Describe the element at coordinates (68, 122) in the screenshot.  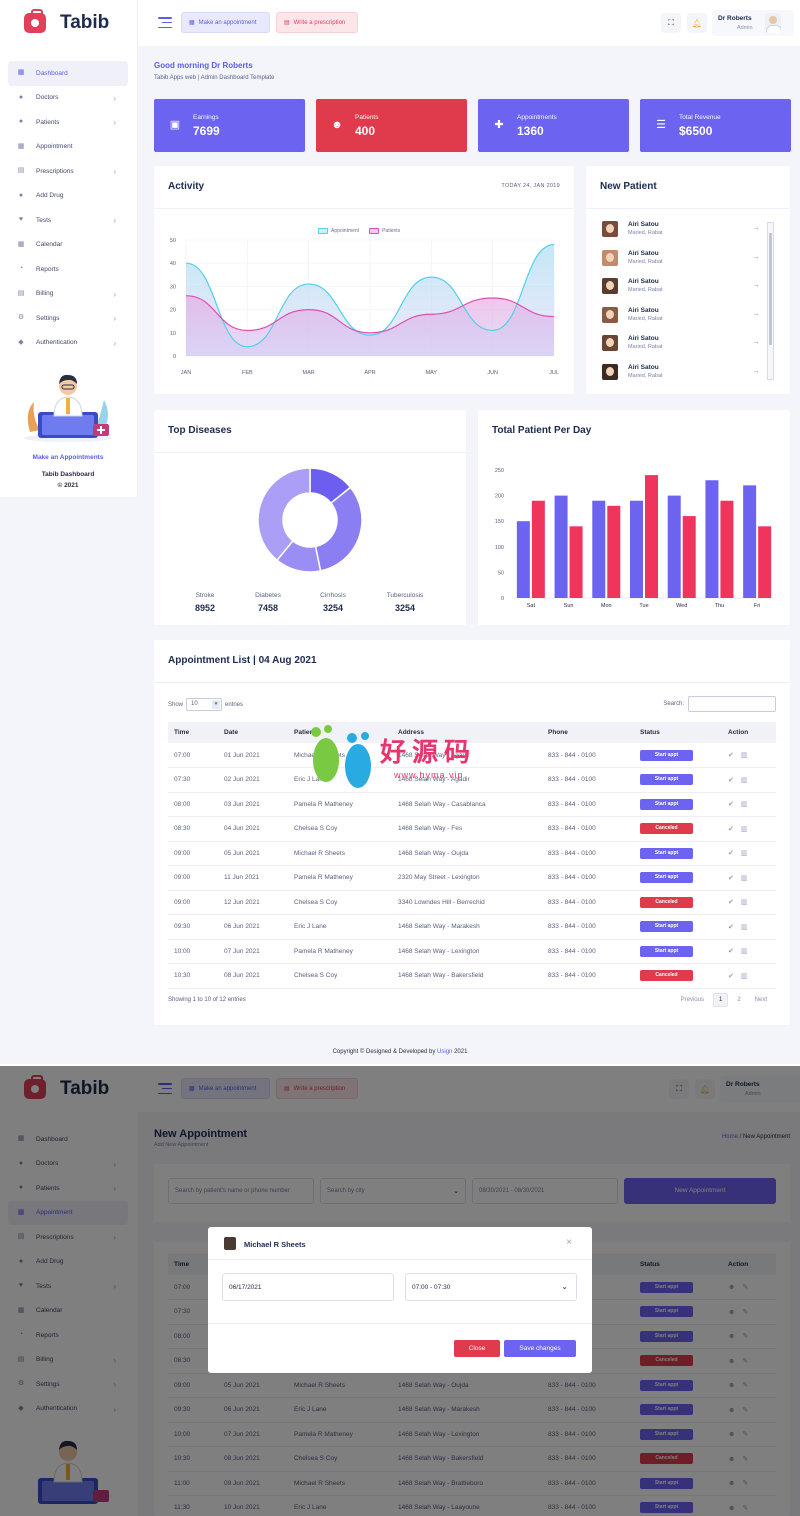
I see `sidebar-item-patients: ● Patients ›` at that location.